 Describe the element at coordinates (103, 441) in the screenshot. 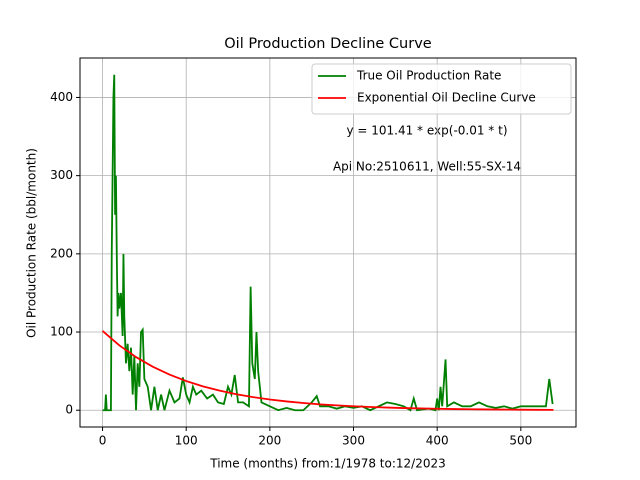

I see `x-tick-label: 0` at that location.